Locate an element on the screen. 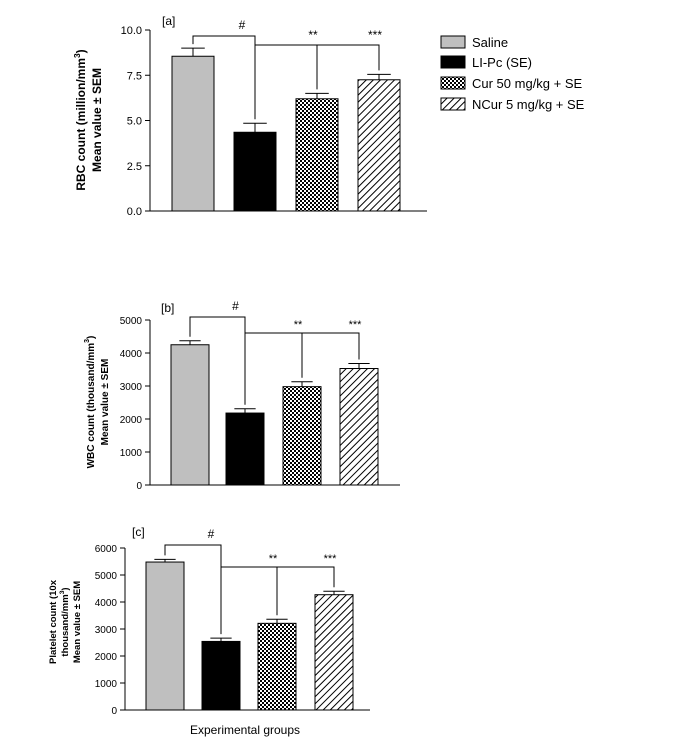 This screenshot has width=692, height=752. legend-item: NCur 5 mg/kg + SE is located at coordinates (512, 104).